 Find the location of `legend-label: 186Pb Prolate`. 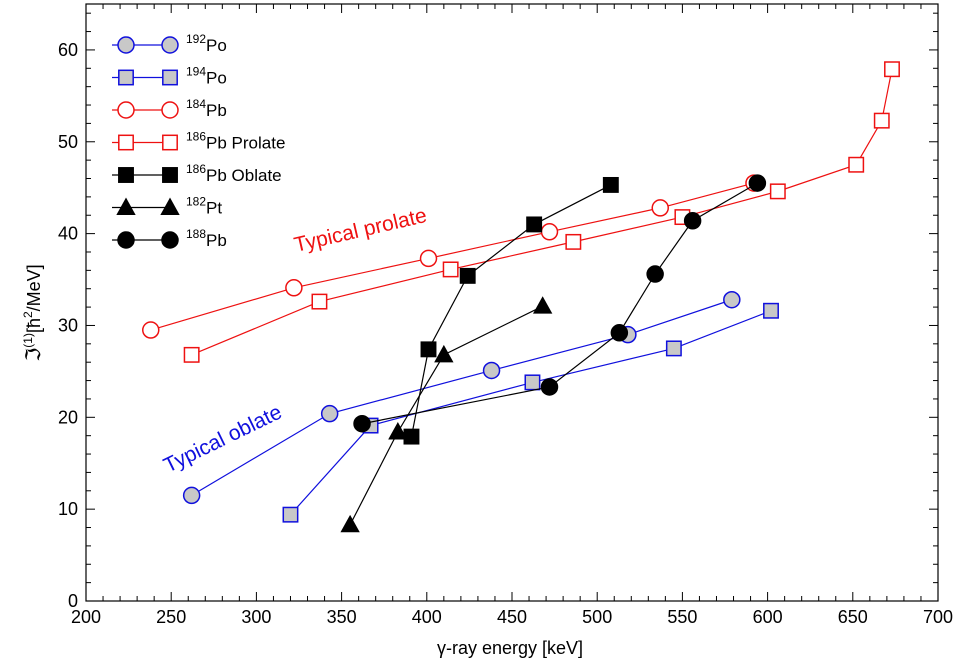

legend-label: 186Pb Prolate is located at coordinates (235, 141).